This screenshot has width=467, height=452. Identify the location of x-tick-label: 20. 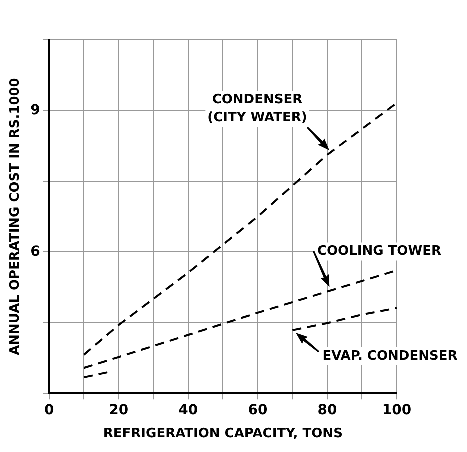
(119, 410).